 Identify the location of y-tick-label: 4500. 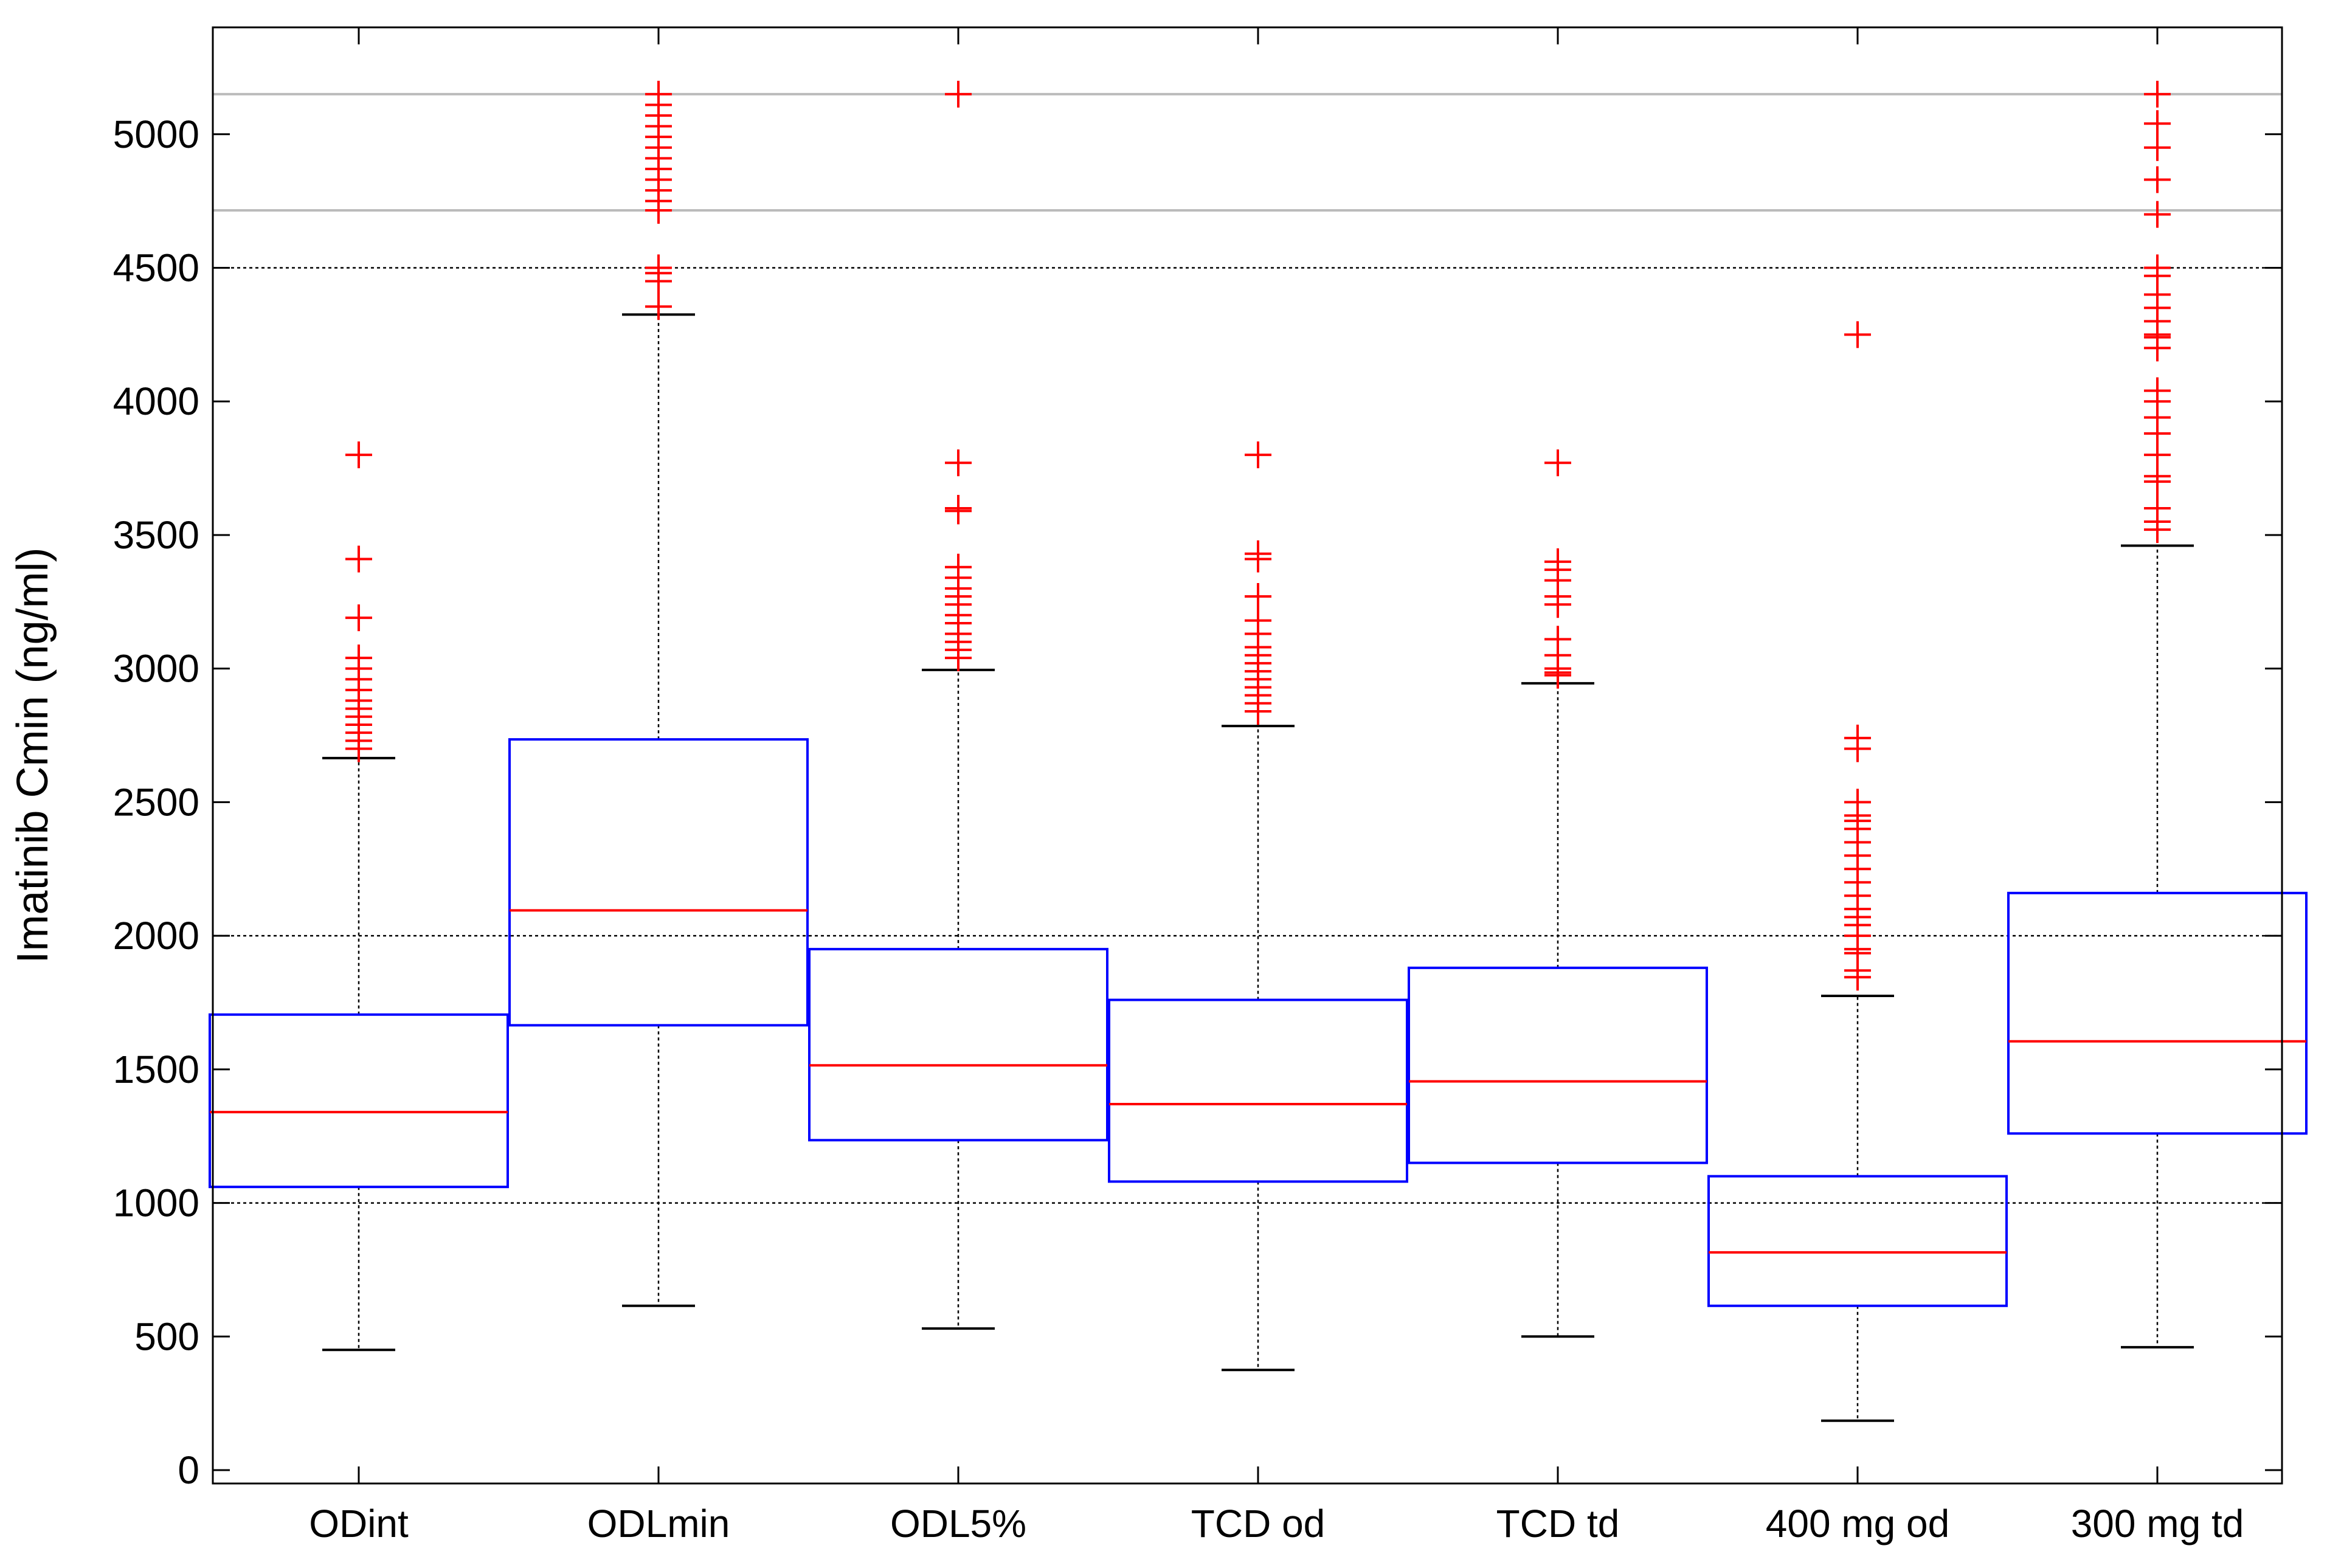
(156, 268).